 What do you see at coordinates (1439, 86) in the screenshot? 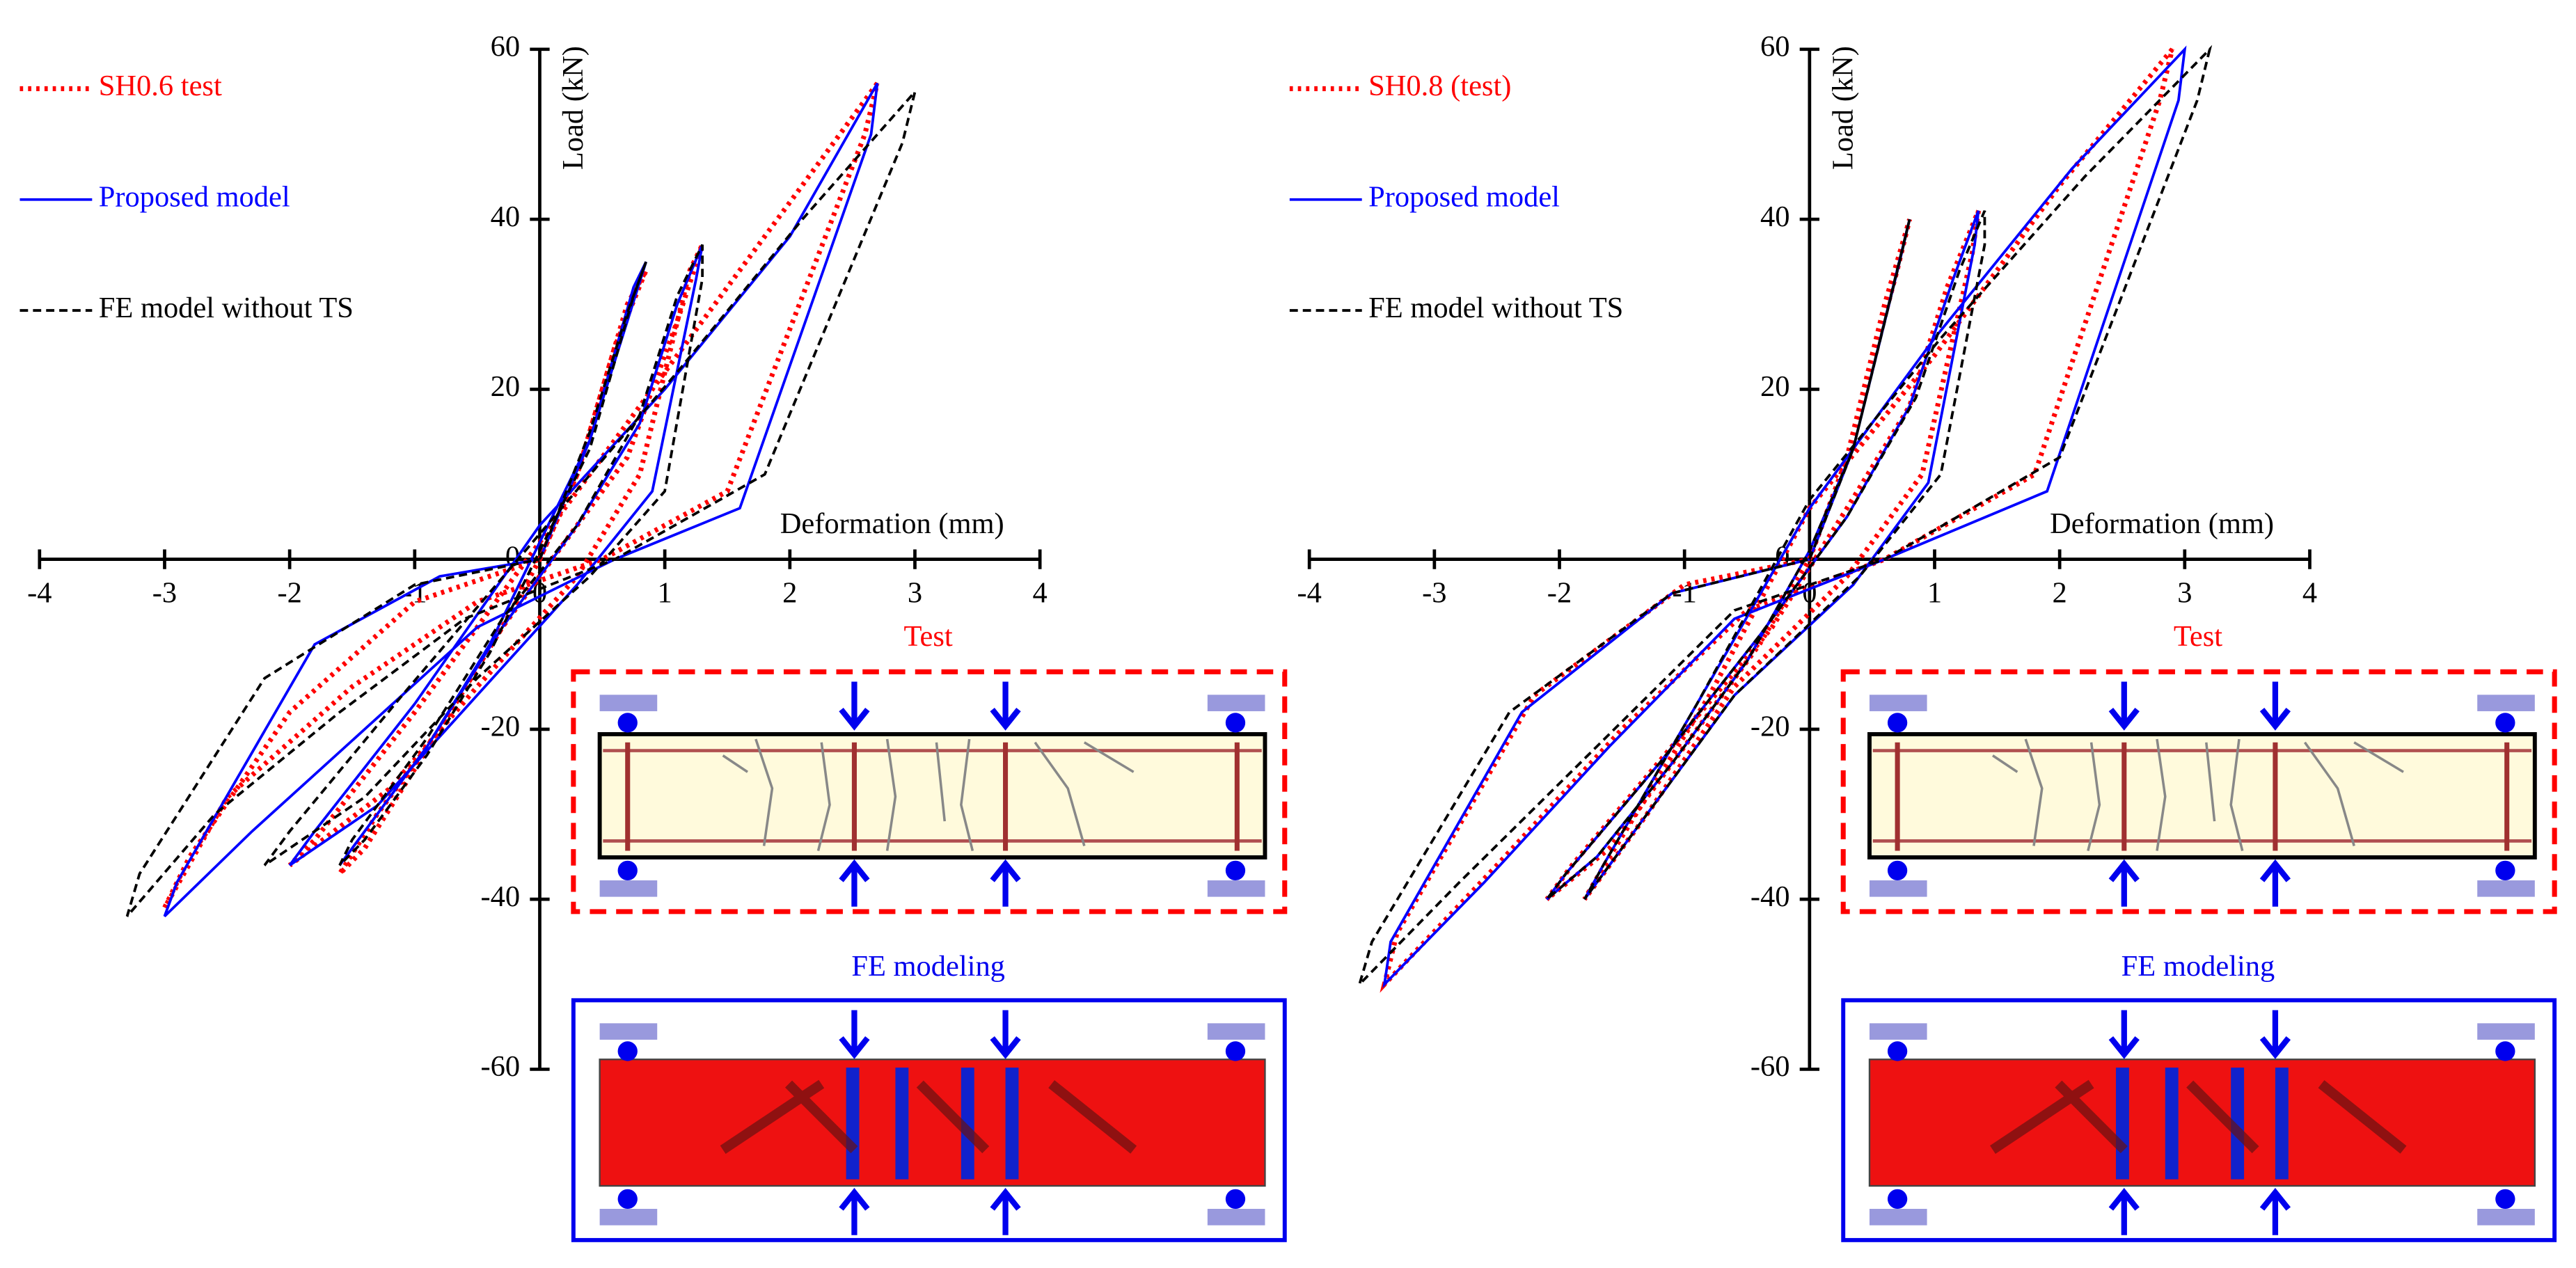
I see `legend-label: SH0.8 (test)` at bounding box center [1439, 86].